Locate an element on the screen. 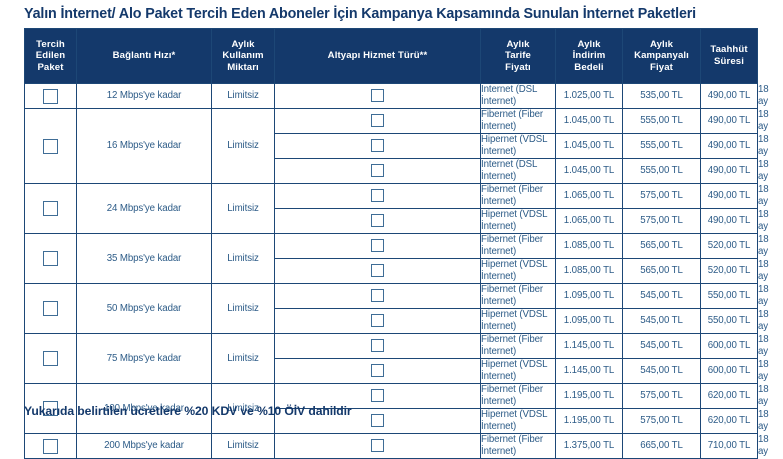 Image resolution: width=783 pixels, height=459 pixels. tariff-price-cell: 1.145,00 TL is located at coordinates (589, 371).